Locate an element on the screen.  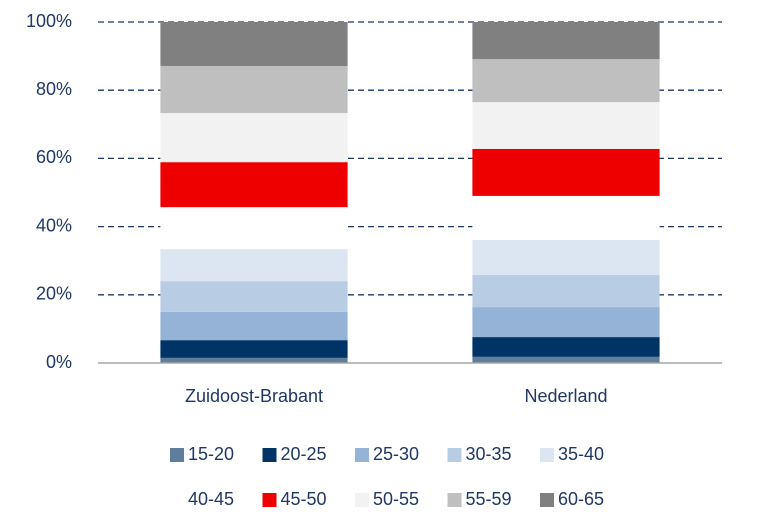
y-tick-label: 100% is located at coordinates (49, 21).